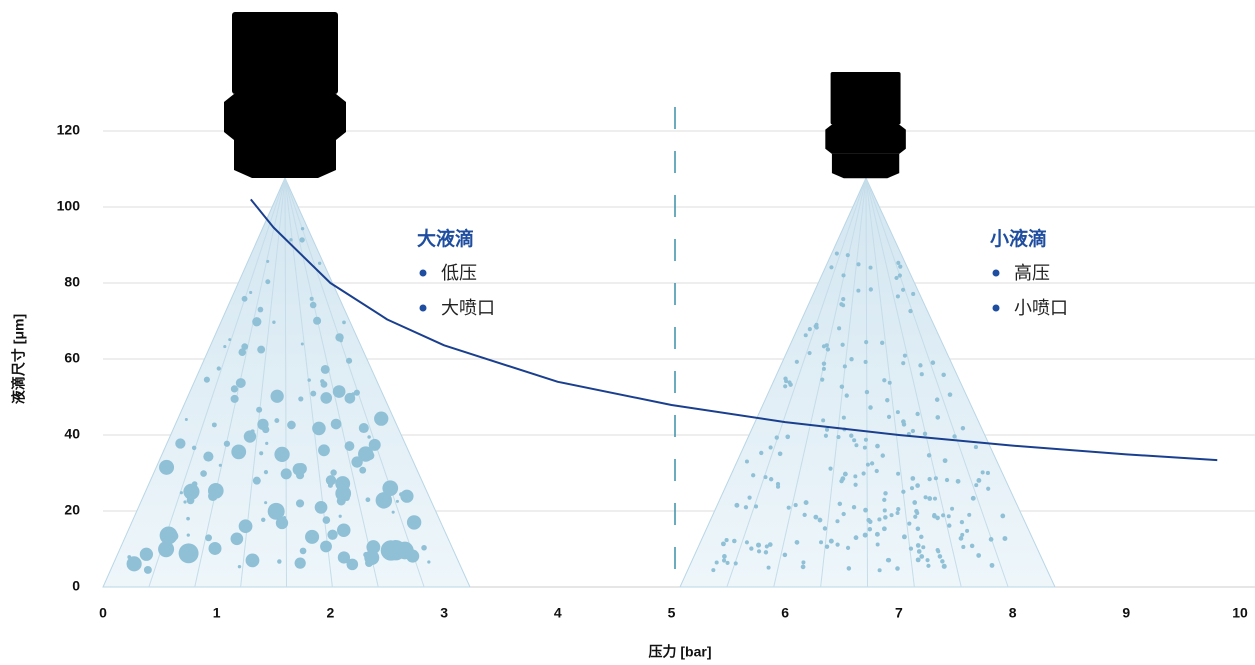 The image size is (1255, 665). Describe the element at coordinates (1126, 613) in the screenshot. I see `x-tick-label: 9` at that location.